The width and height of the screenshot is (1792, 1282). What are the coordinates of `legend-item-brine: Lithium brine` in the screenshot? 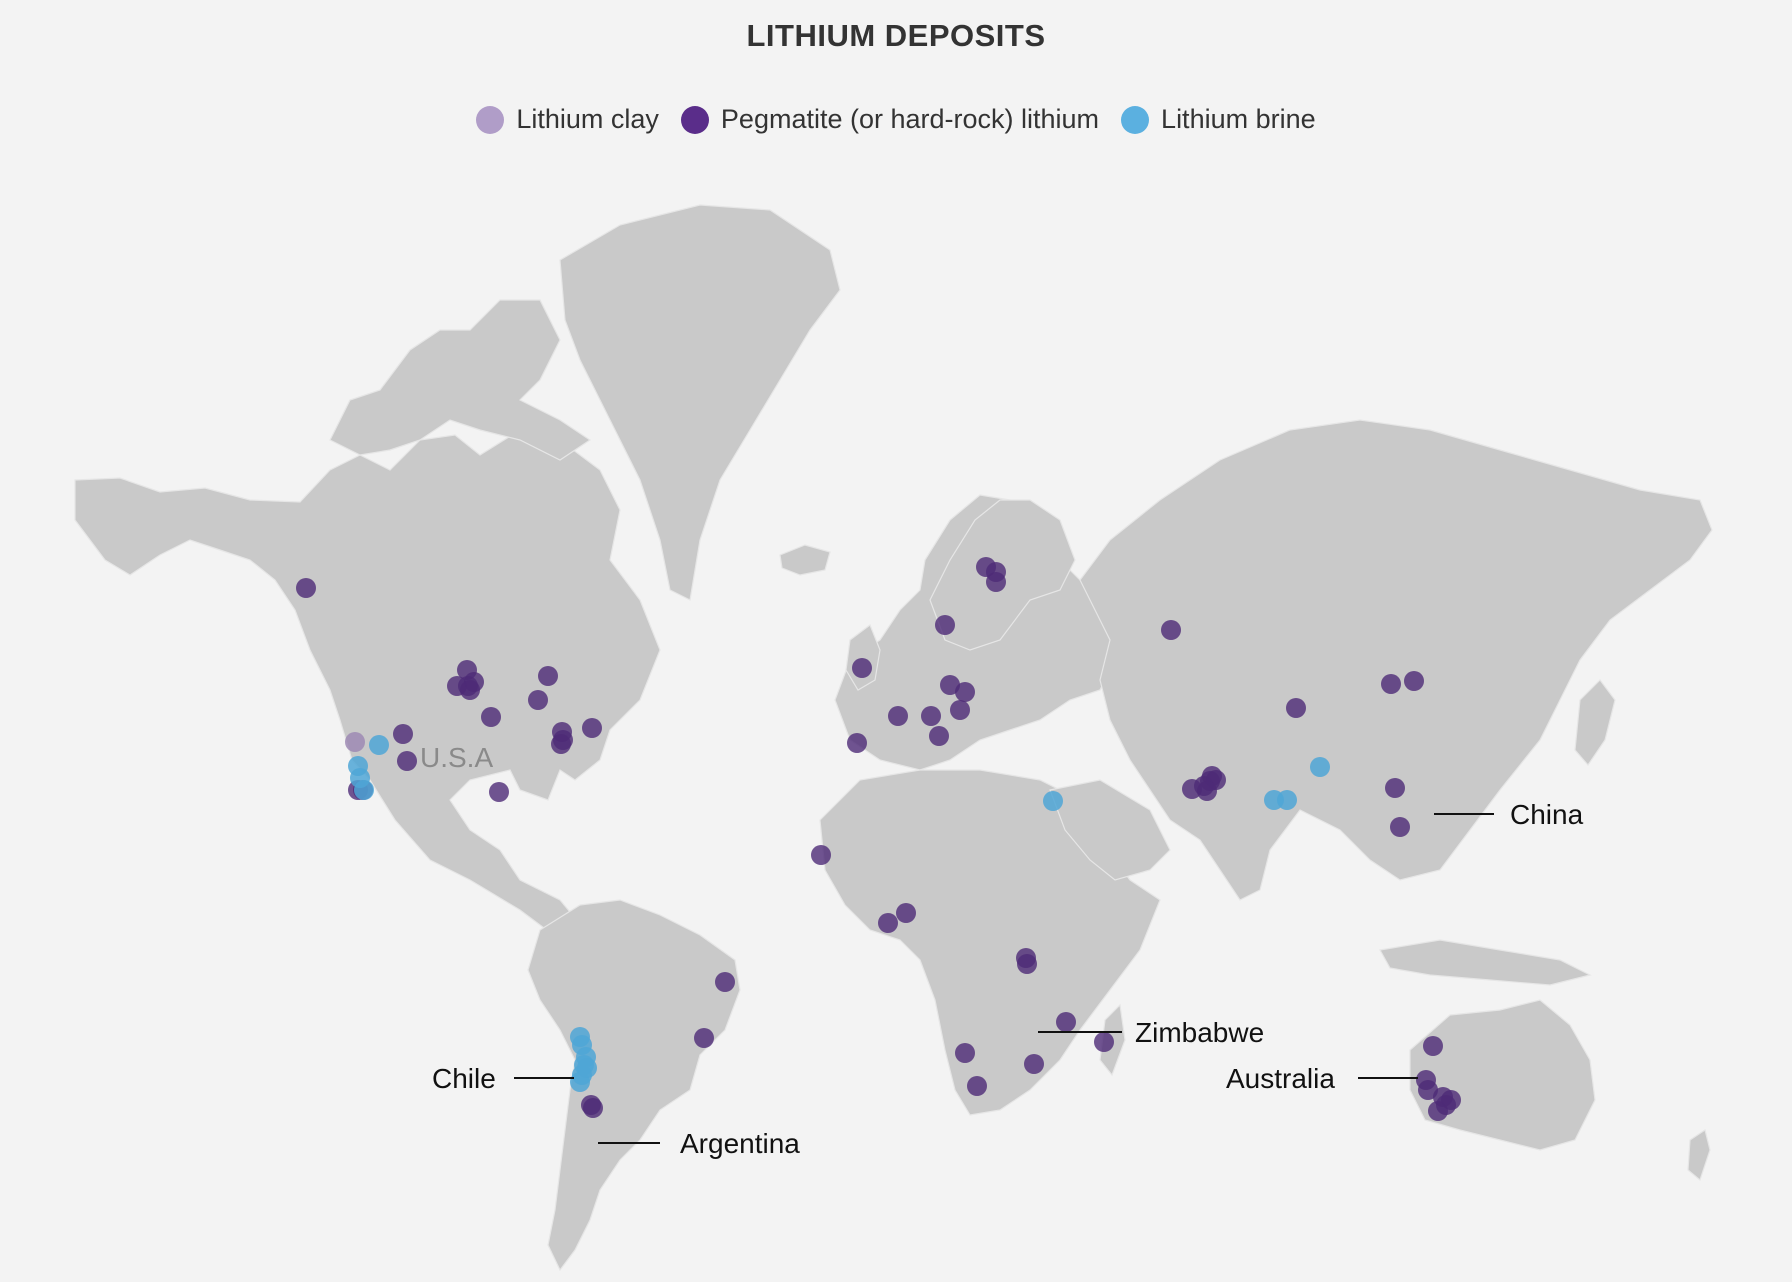 It's located at (1218, 119).